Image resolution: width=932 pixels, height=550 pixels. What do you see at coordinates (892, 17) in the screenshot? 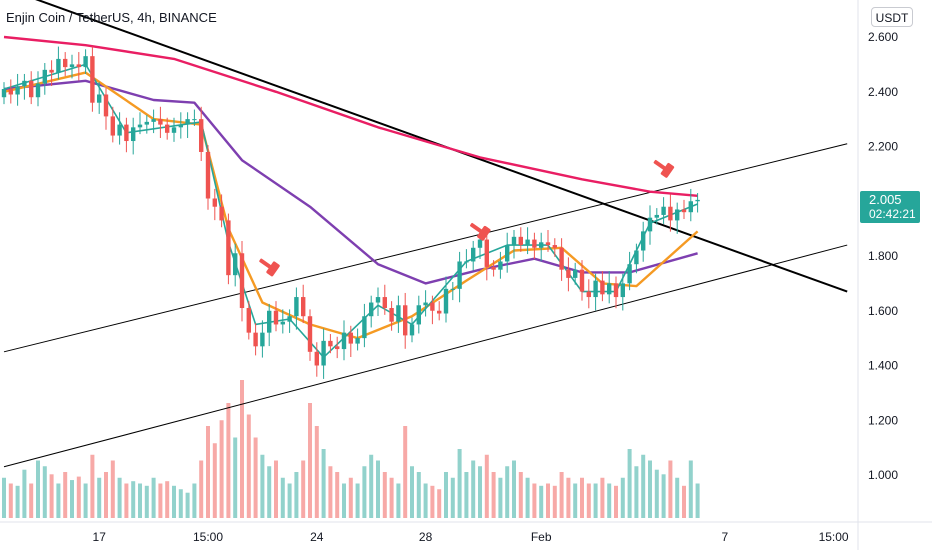
I see `currency-badge: USDT` at bounding box center [892, 17].